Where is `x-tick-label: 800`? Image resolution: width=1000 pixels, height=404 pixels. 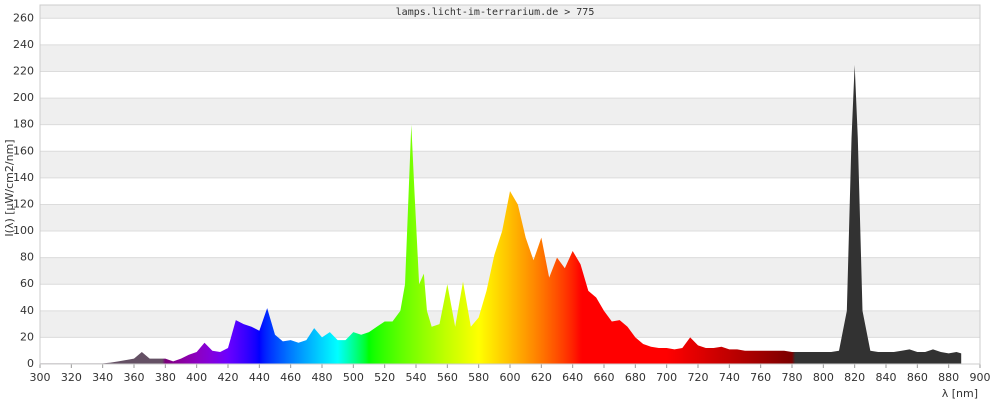 x-tick-label: 800 is located at coordinates (823, 377).